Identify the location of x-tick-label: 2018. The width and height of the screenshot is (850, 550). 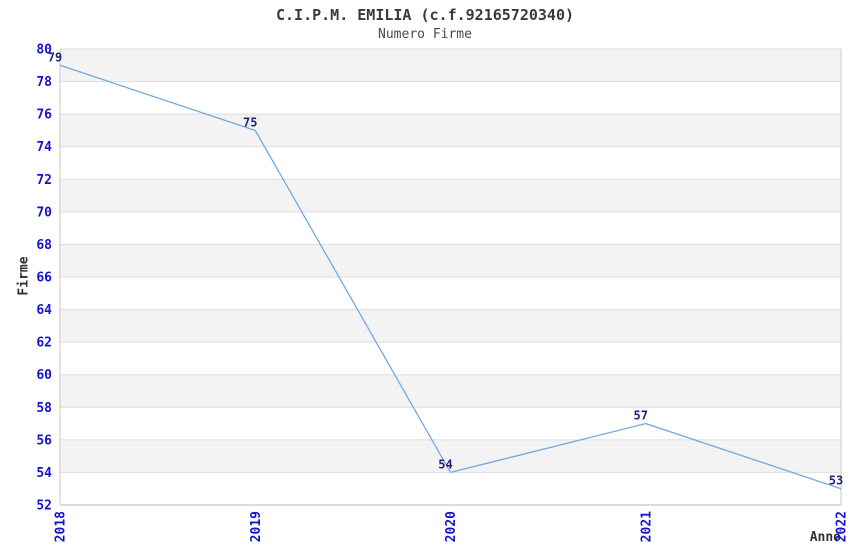
(61, 526).